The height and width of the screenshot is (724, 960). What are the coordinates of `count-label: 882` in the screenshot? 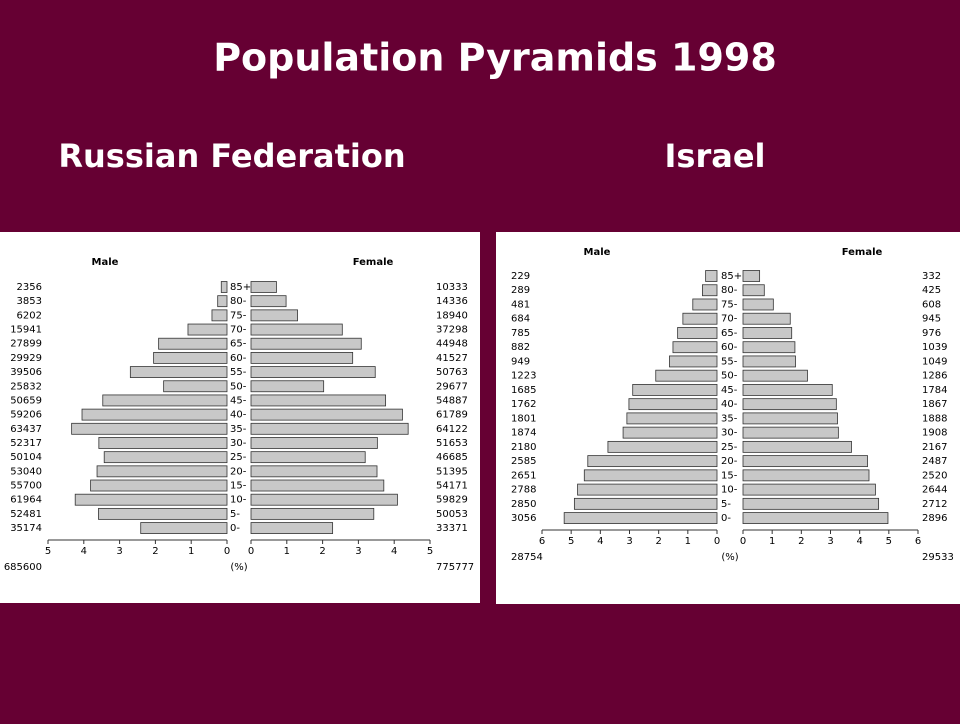 It's located at (520, 347).